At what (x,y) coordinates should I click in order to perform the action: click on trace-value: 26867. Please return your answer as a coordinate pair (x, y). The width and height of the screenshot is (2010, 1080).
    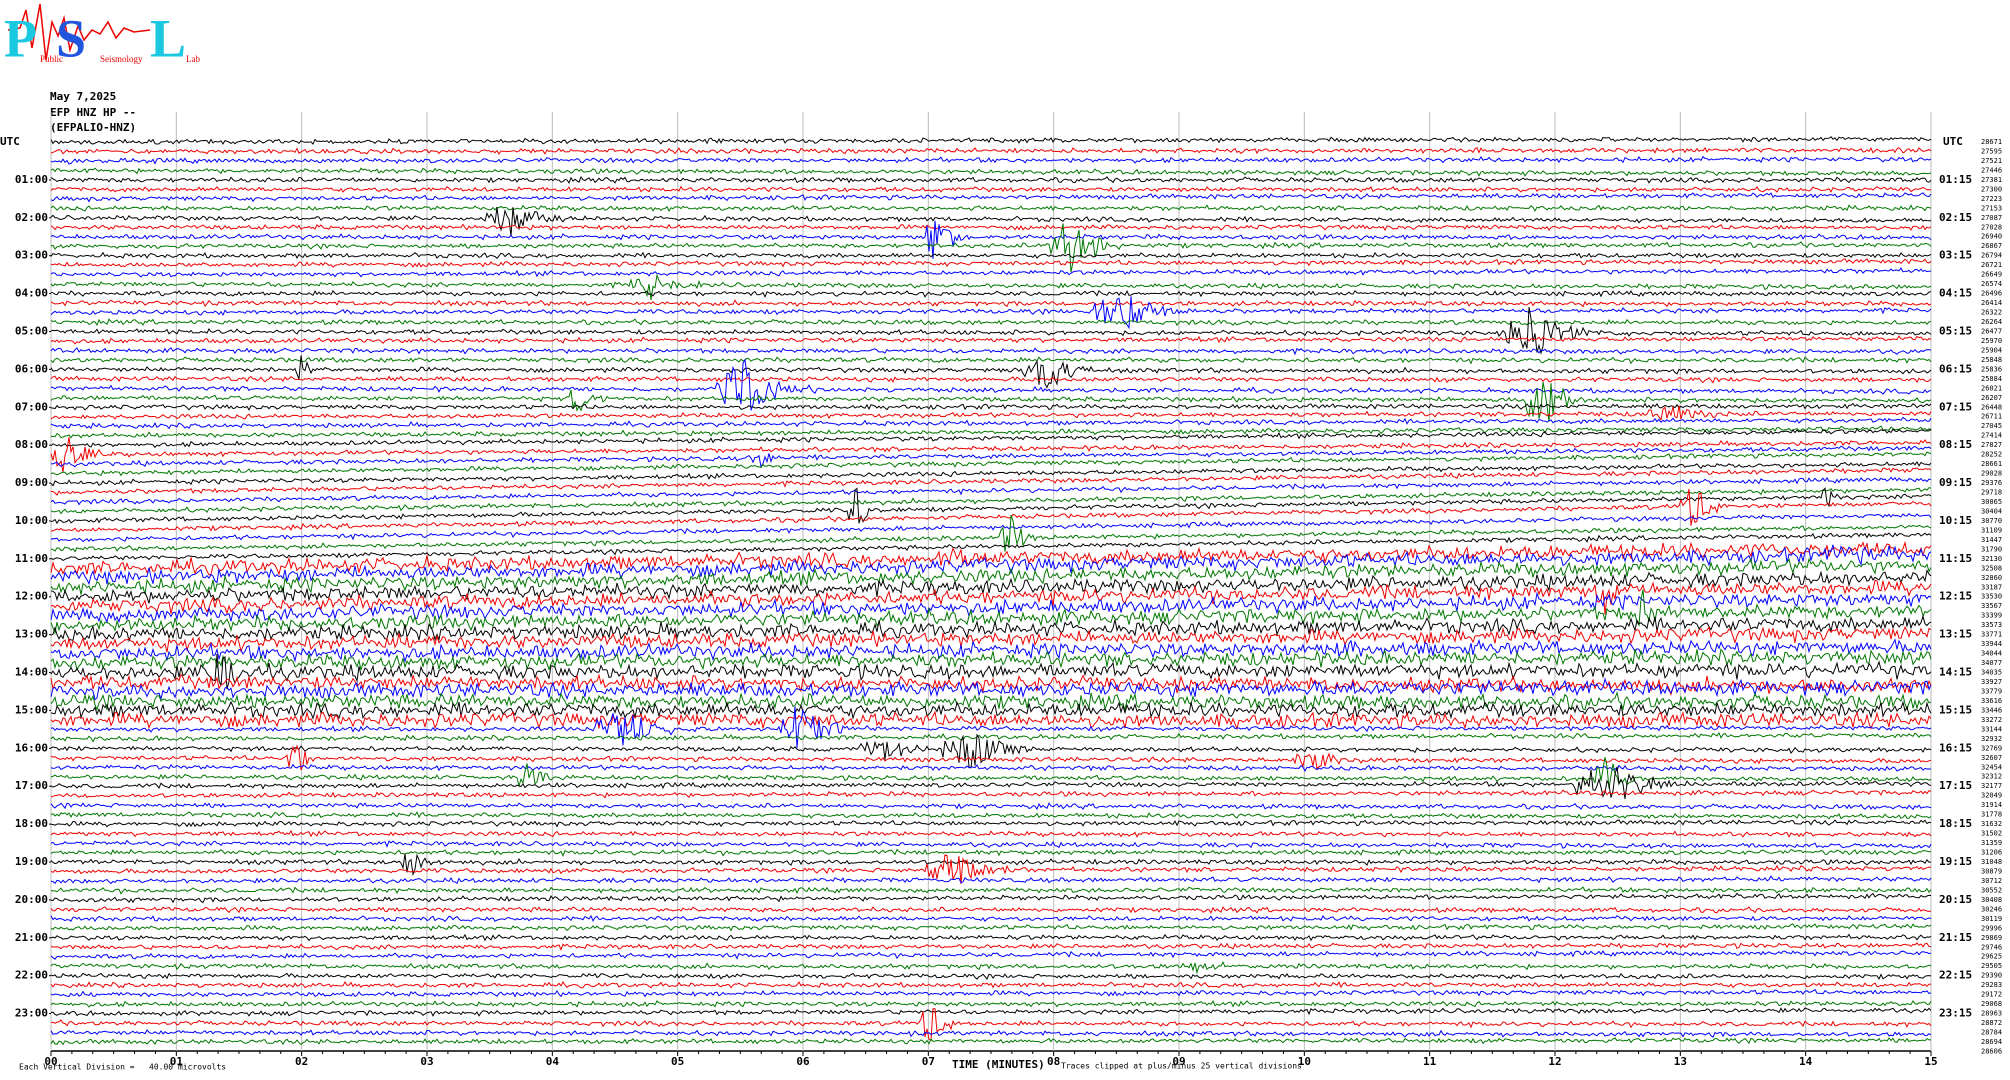
    Looking at the image, I should click on (1991, 246).